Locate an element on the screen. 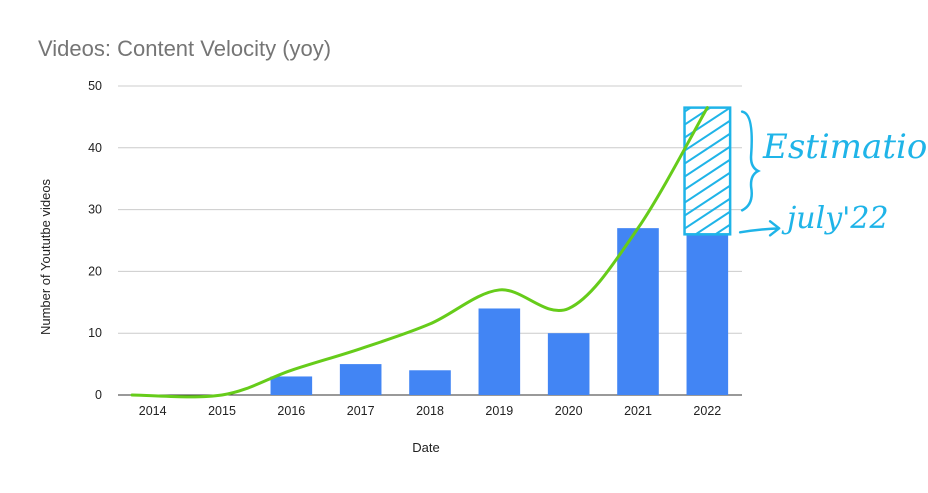 Image resolution: width=928 pixels, height=493 pixels. y-tick-label: 50 is located at coordinates (95, 86).